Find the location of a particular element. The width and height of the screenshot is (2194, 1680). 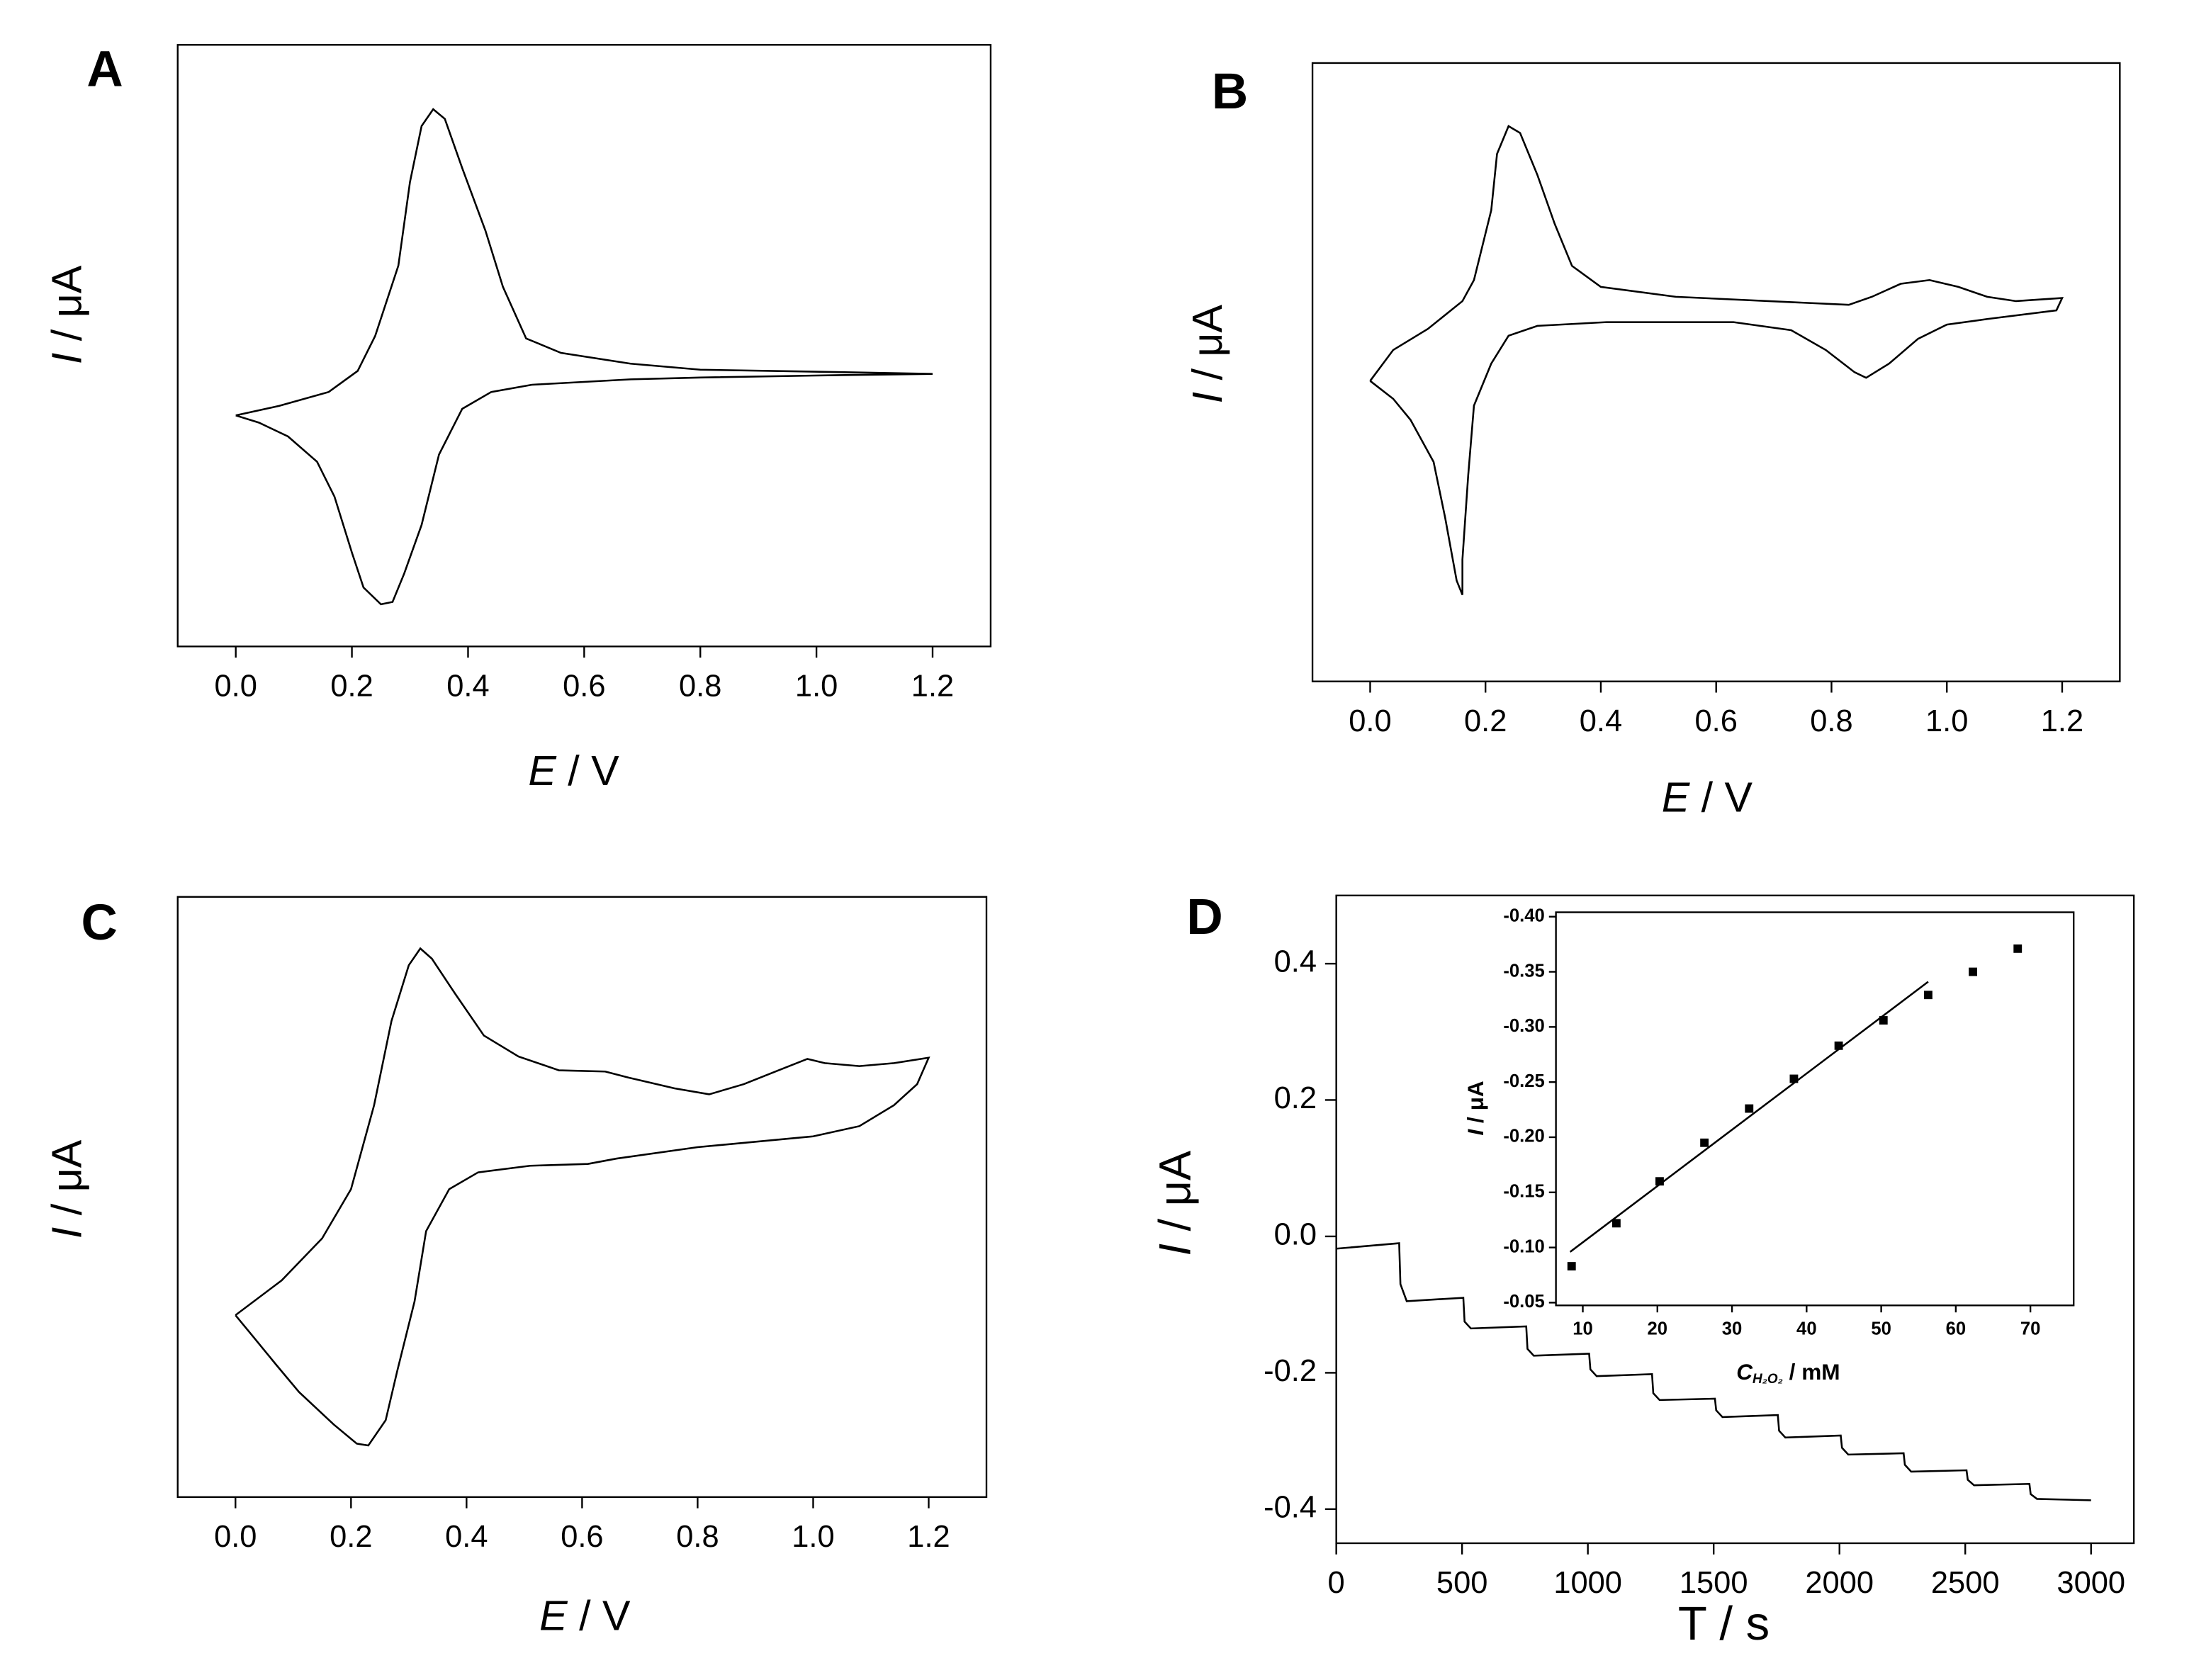

y-tick-label: -0.20 is located at coordinates (1523, 1136).